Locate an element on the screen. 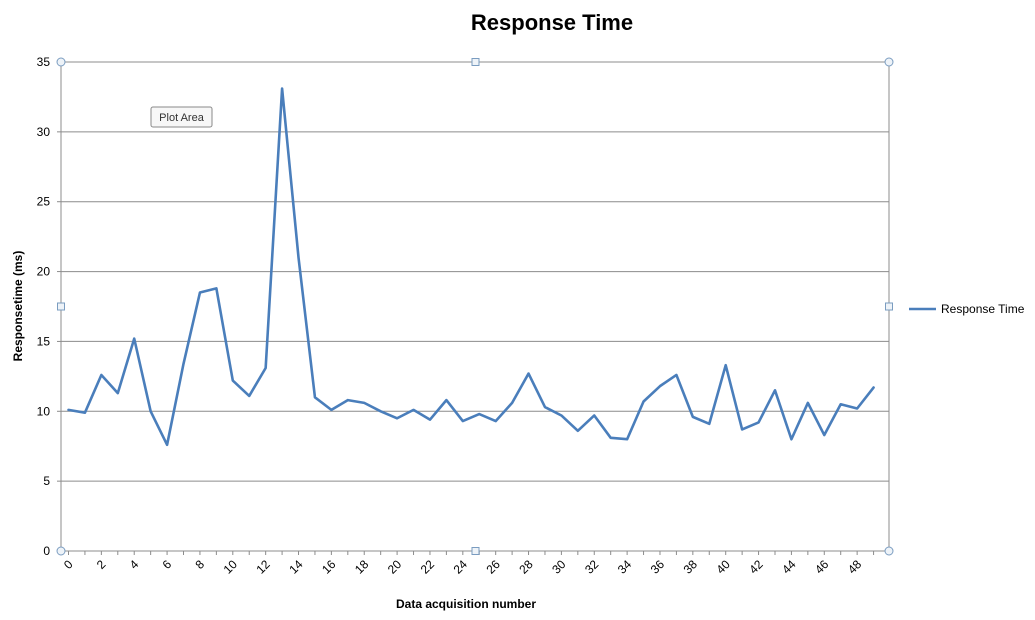  y-axis-title: Responsetime (ms) is located at coordinates (18, 306).